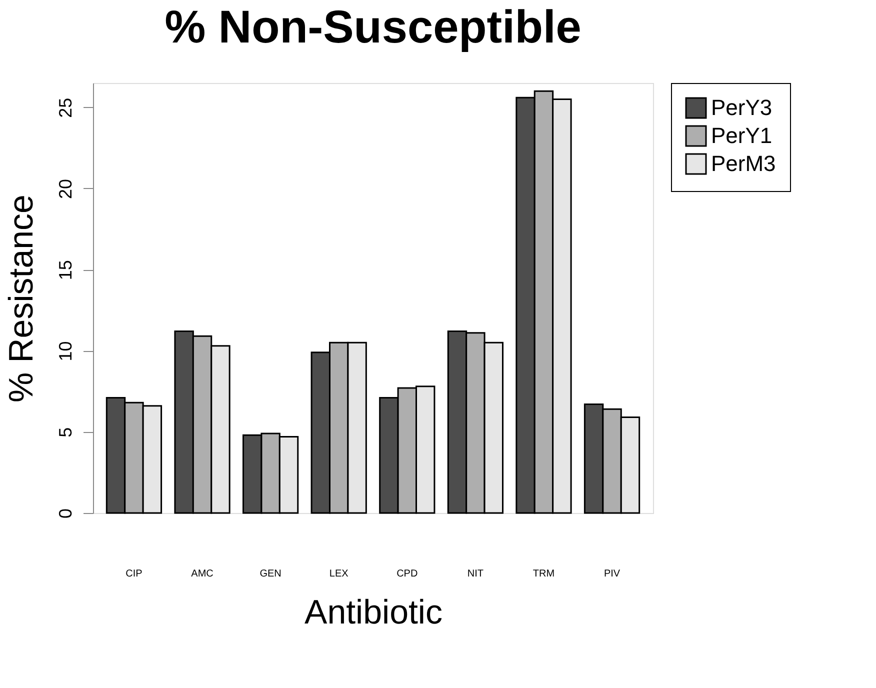 This screenshot has height=688, width=876. What do you see at coordinates (202, 574) in the screenshot?
I see `x-tick-label: AMC` at bounding box center [202, 574].